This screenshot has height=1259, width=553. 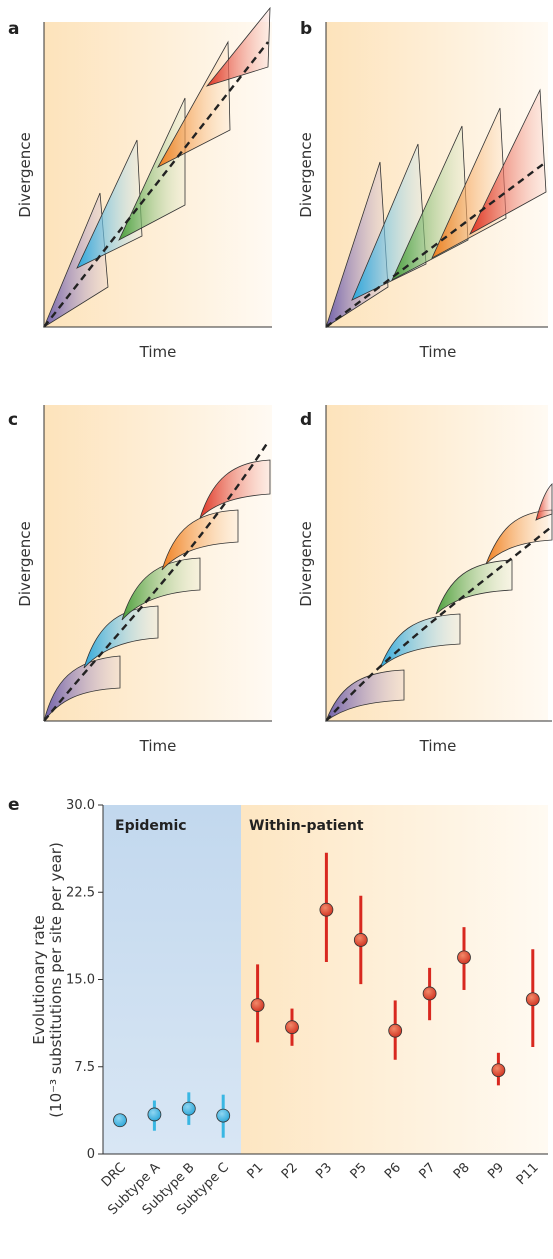 What do you see at coordinates (528, 1174) in the screenshot?
I see `x-tick-label: P11` at bounding box center [528, 1174].